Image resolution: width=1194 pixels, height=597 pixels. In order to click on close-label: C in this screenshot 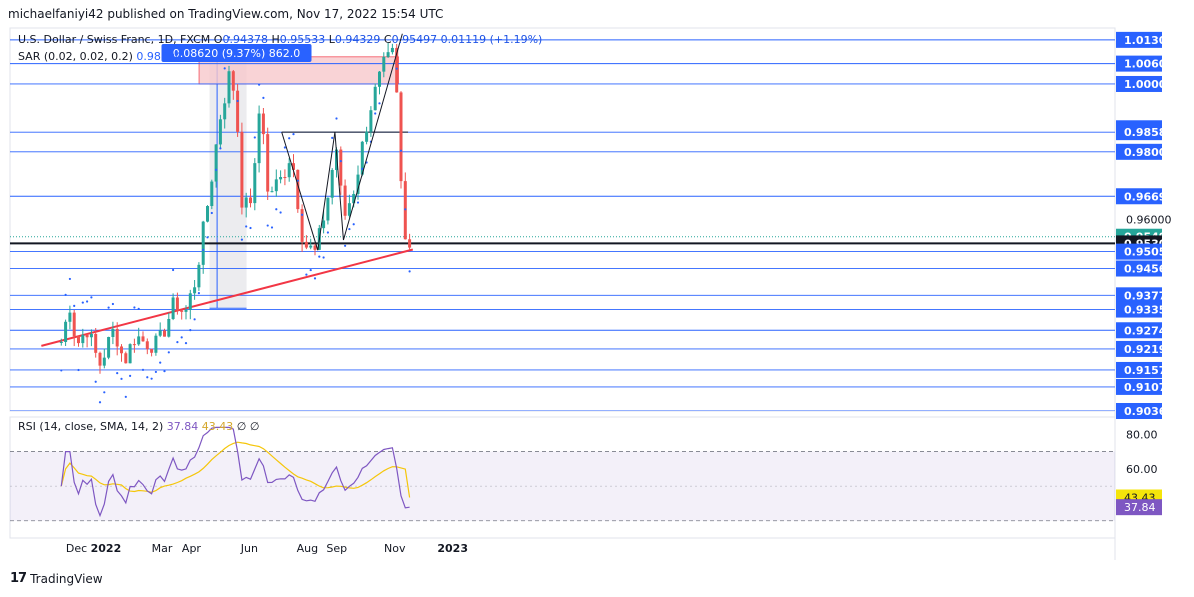, I will do `click(387, 39)`.